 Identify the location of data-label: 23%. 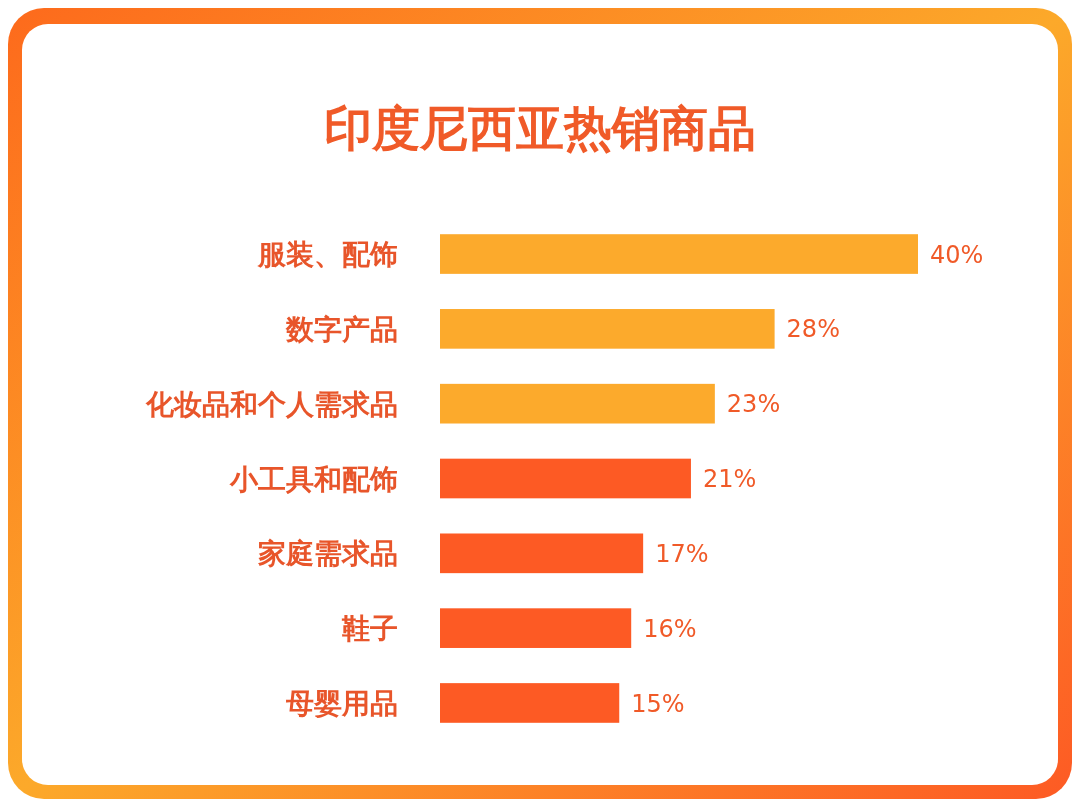
(753, 404).